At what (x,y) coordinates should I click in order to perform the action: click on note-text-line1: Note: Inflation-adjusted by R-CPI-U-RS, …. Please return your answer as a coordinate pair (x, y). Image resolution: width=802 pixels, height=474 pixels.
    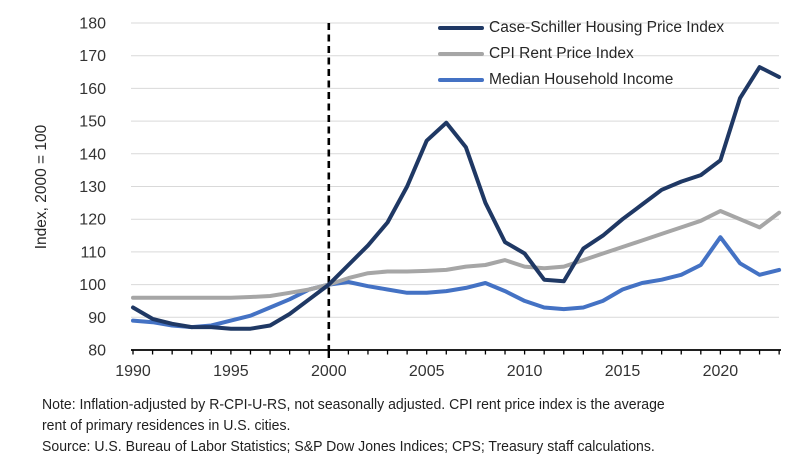
    Looking at the image, I should click on (353, 405).